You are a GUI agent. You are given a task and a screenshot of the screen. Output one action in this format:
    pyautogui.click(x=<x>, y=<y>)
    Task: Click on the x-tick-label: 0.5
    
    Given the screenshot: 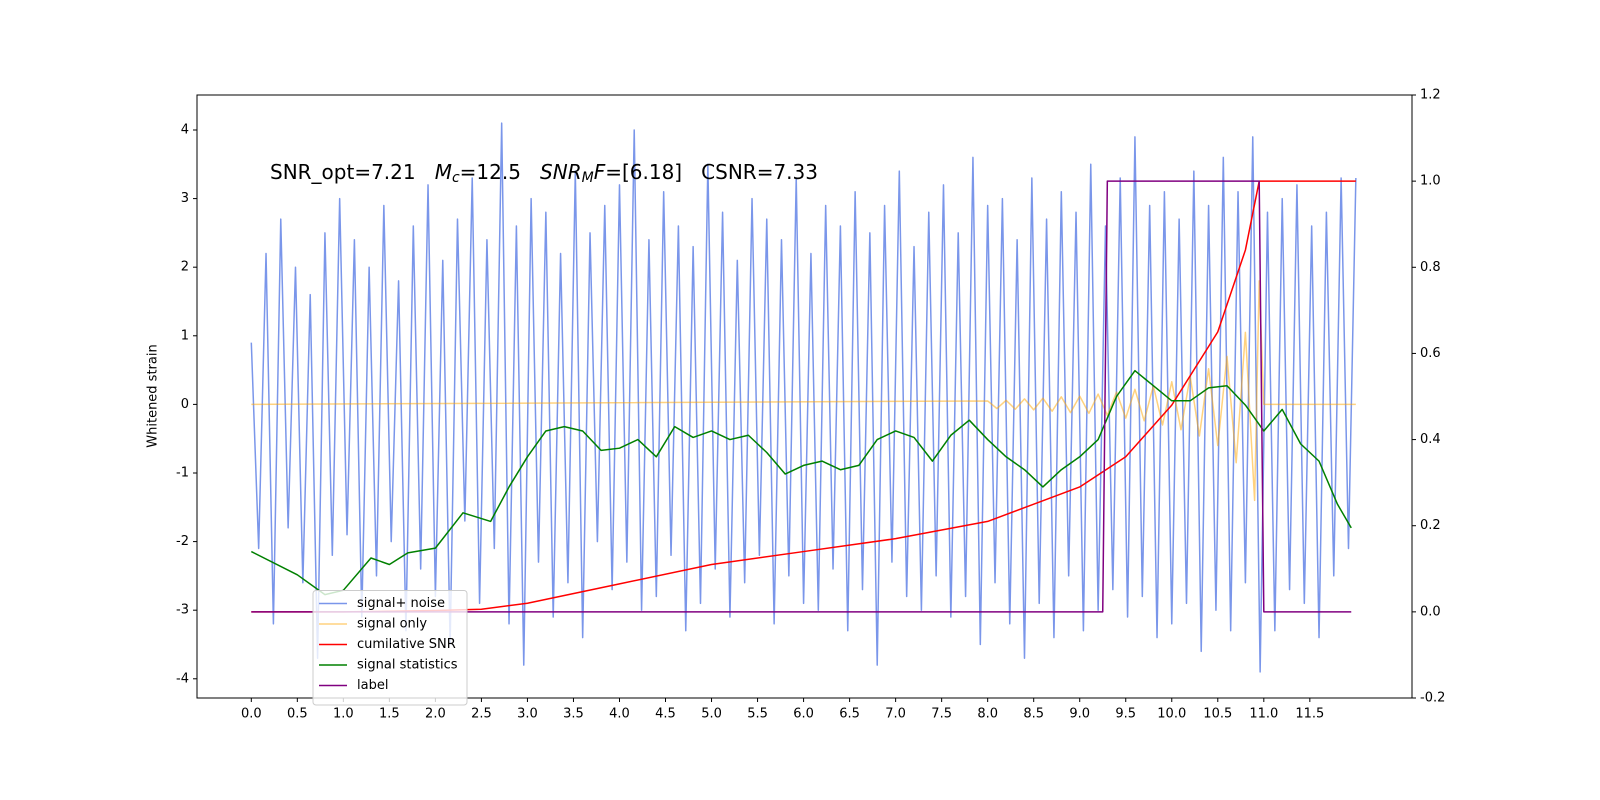 What is the action you would take?
    pyautogui.click(x=297, y=714)
    